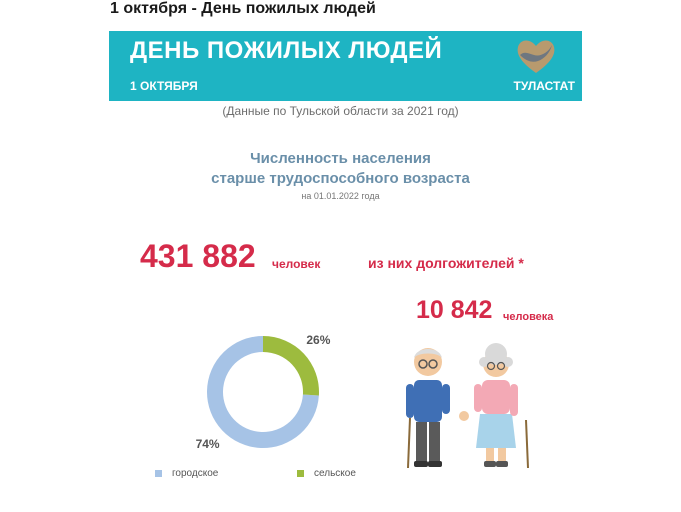  I want to click on donut-label-urban: 74%, so click(208, 444).